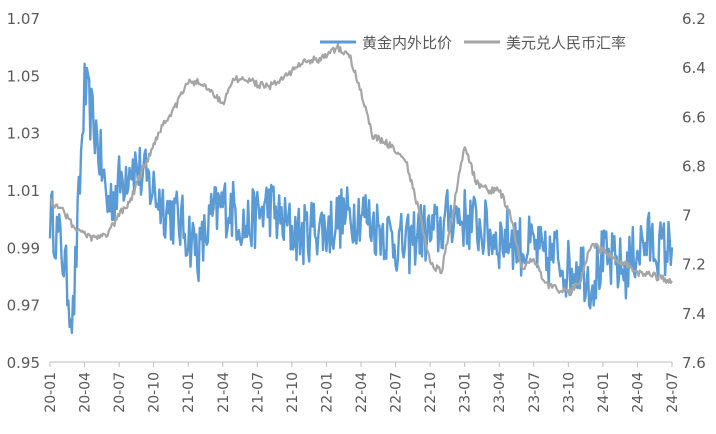  What do you see at coordinates (23, 19) in the screenshot?
I see `y-left-tick-label: 1.07` at bounding box center [23, 19].